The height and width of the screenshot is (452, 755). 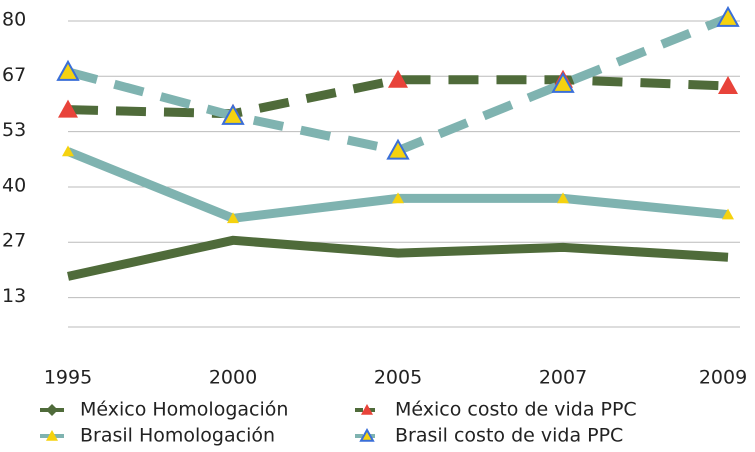 What do you see at coordinates (14, 185) in the screenshot?
I see `y-tick-label: 40` at bounding box center [14, 185].